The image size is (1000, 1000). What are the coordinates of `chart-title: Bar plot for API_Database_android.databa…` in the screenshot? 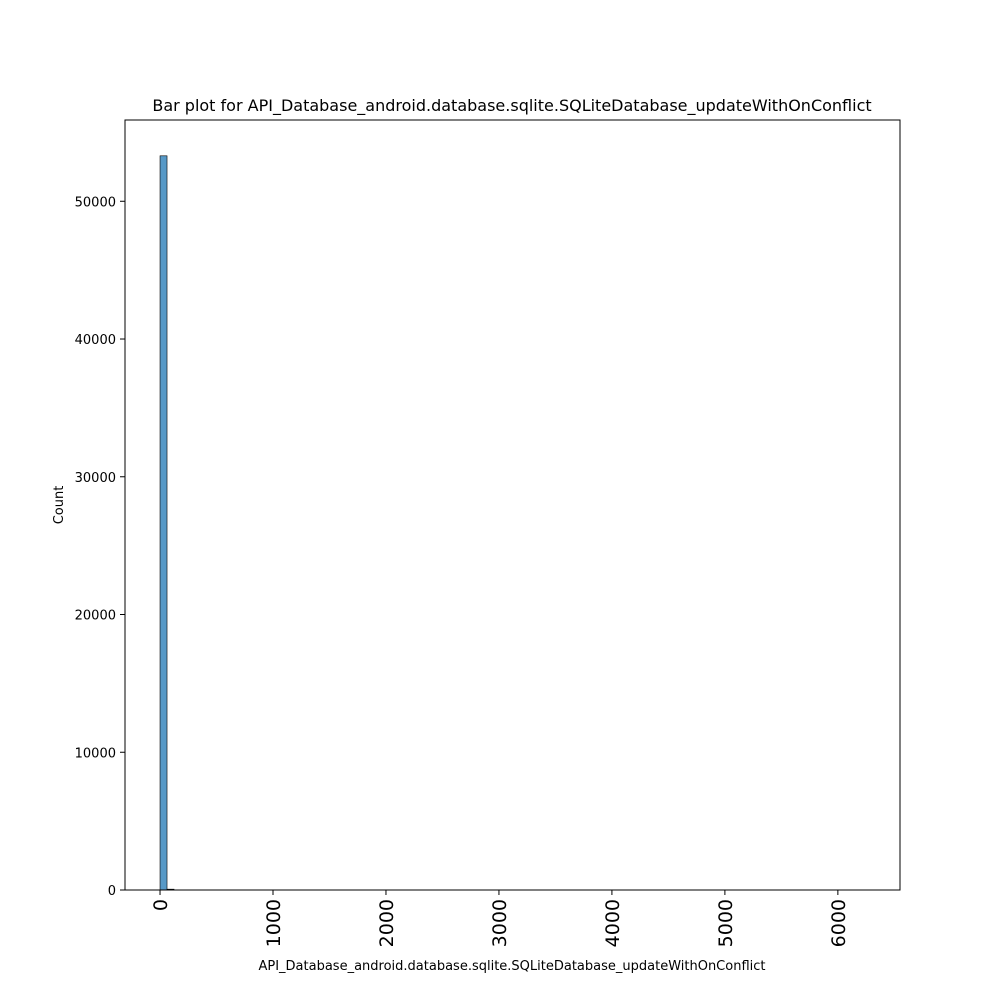 It's located at (511, 106).